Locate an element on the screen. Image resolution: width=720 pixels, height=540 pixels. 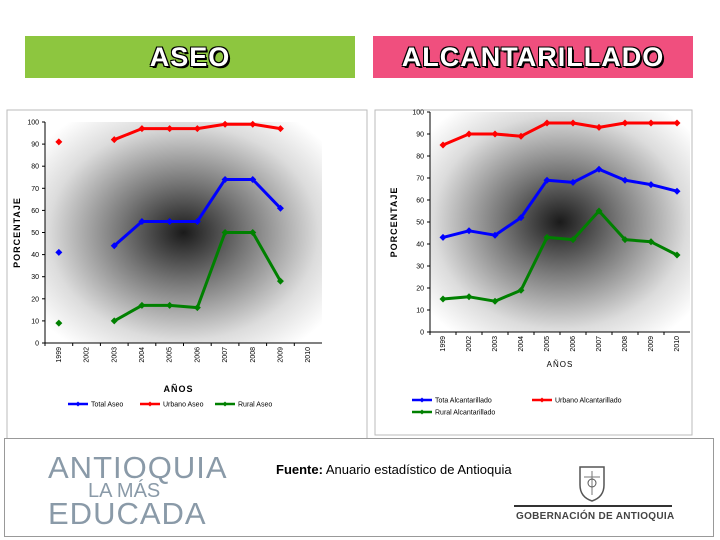
y-tick-label: 70 is located at coordinates (35, 189).